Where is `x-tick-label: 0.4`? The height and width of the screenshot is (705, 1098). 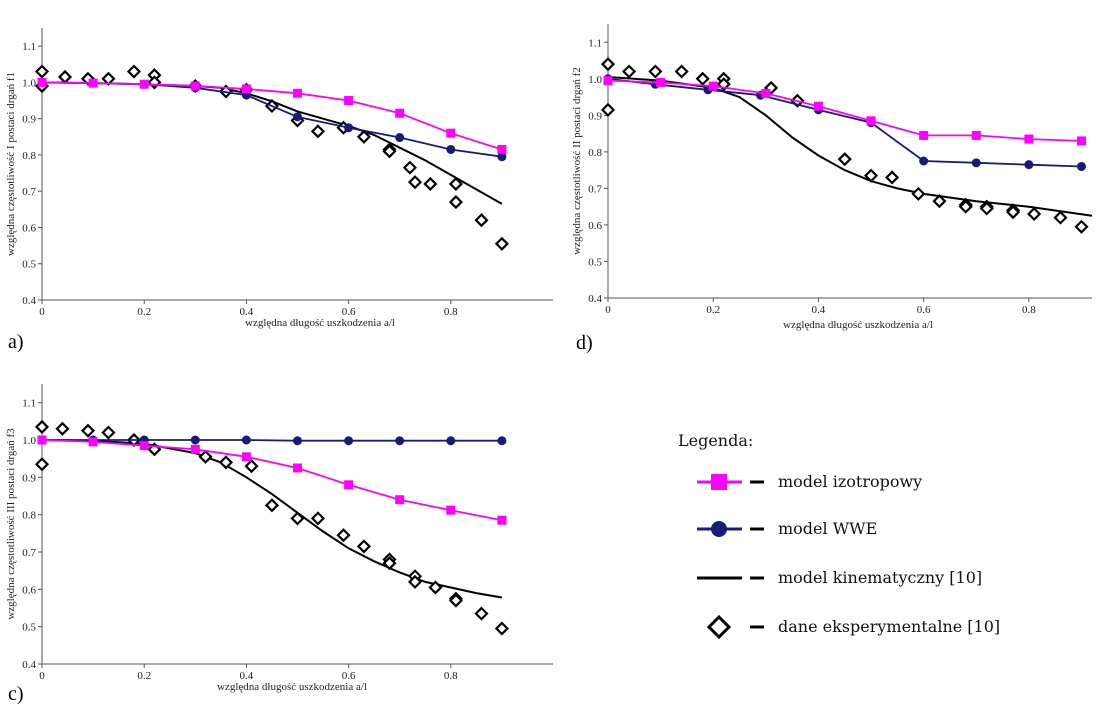
x-tick-label: 0.4 is located at coordinates (247, 312).